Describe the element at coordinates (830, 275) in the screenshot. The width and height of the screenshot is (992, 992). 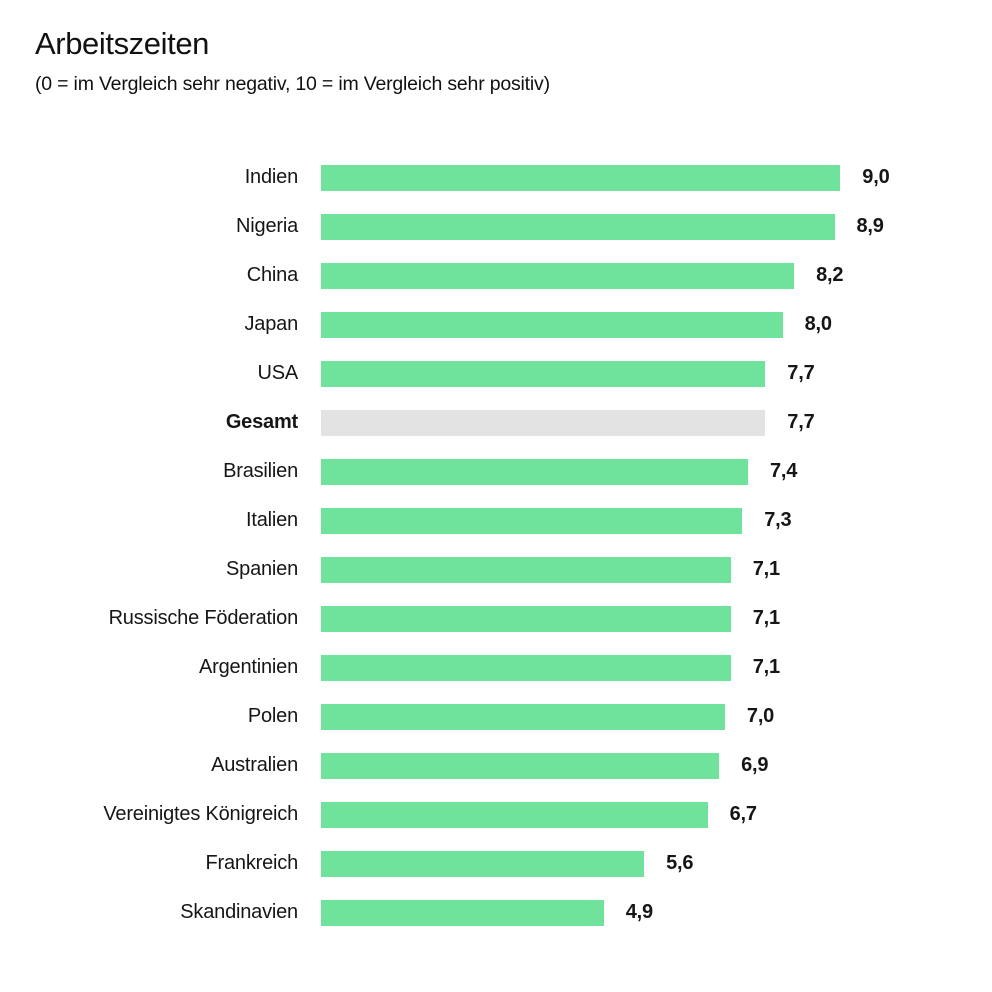
I see `value-label: 8,2` at that location.